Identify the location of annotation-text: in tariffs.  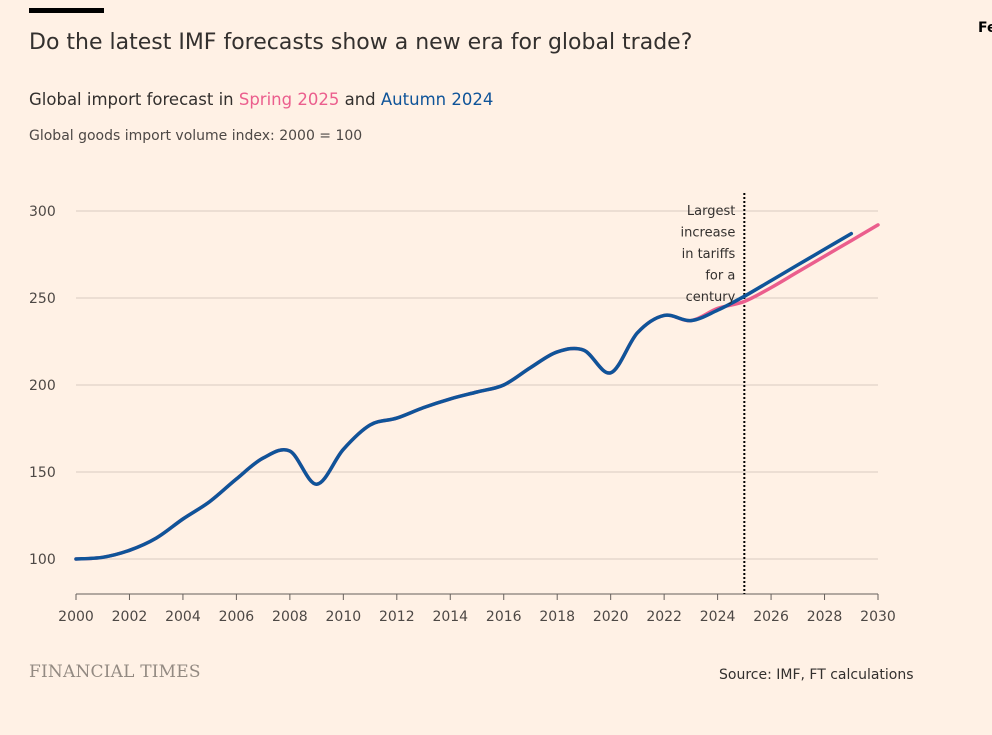
(709, 254).